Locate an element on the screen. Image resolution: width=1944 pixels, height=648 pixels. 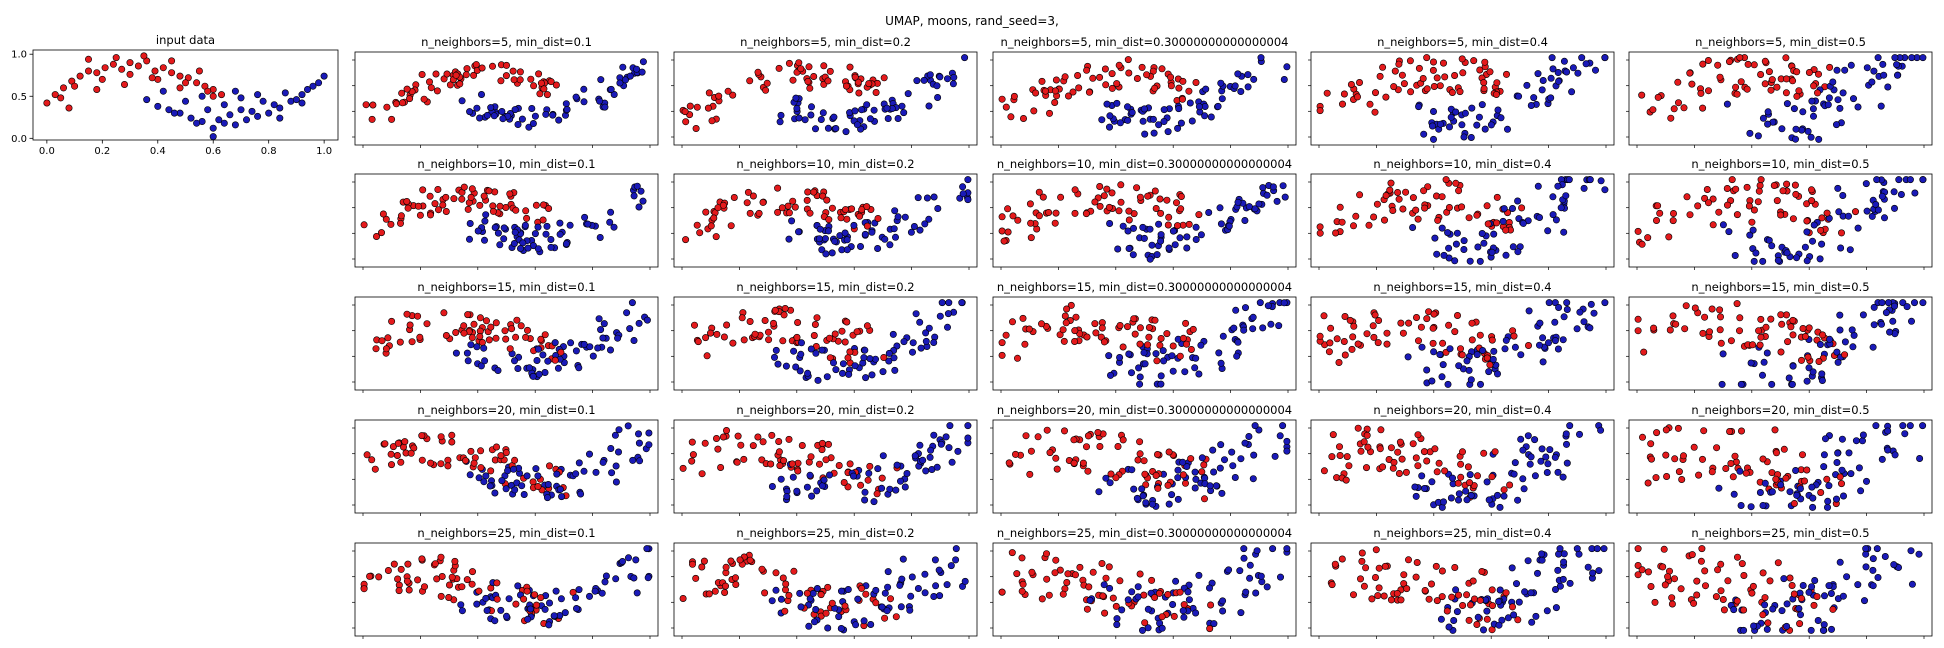
x-tick-label: 1.0 is located at coordinates (324, 151).